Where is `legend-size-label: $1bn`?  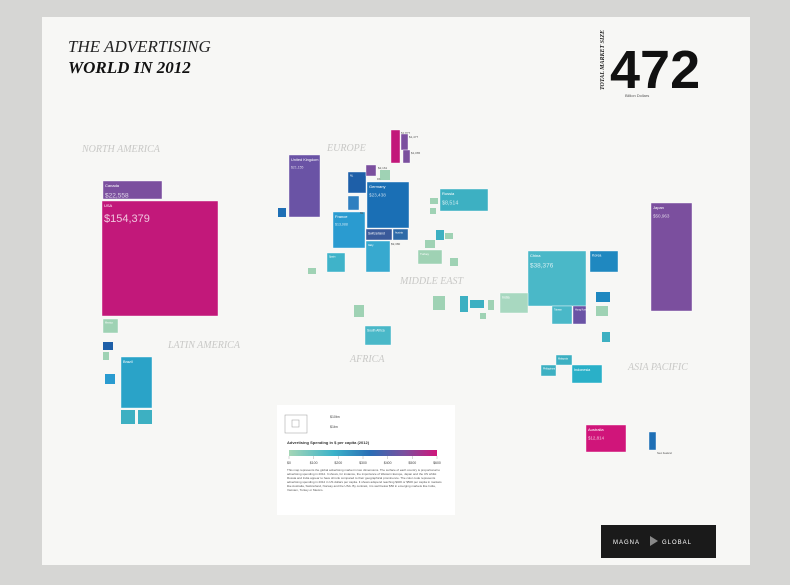 legend-size-label: $1bn is located at coordinates (334, 427).